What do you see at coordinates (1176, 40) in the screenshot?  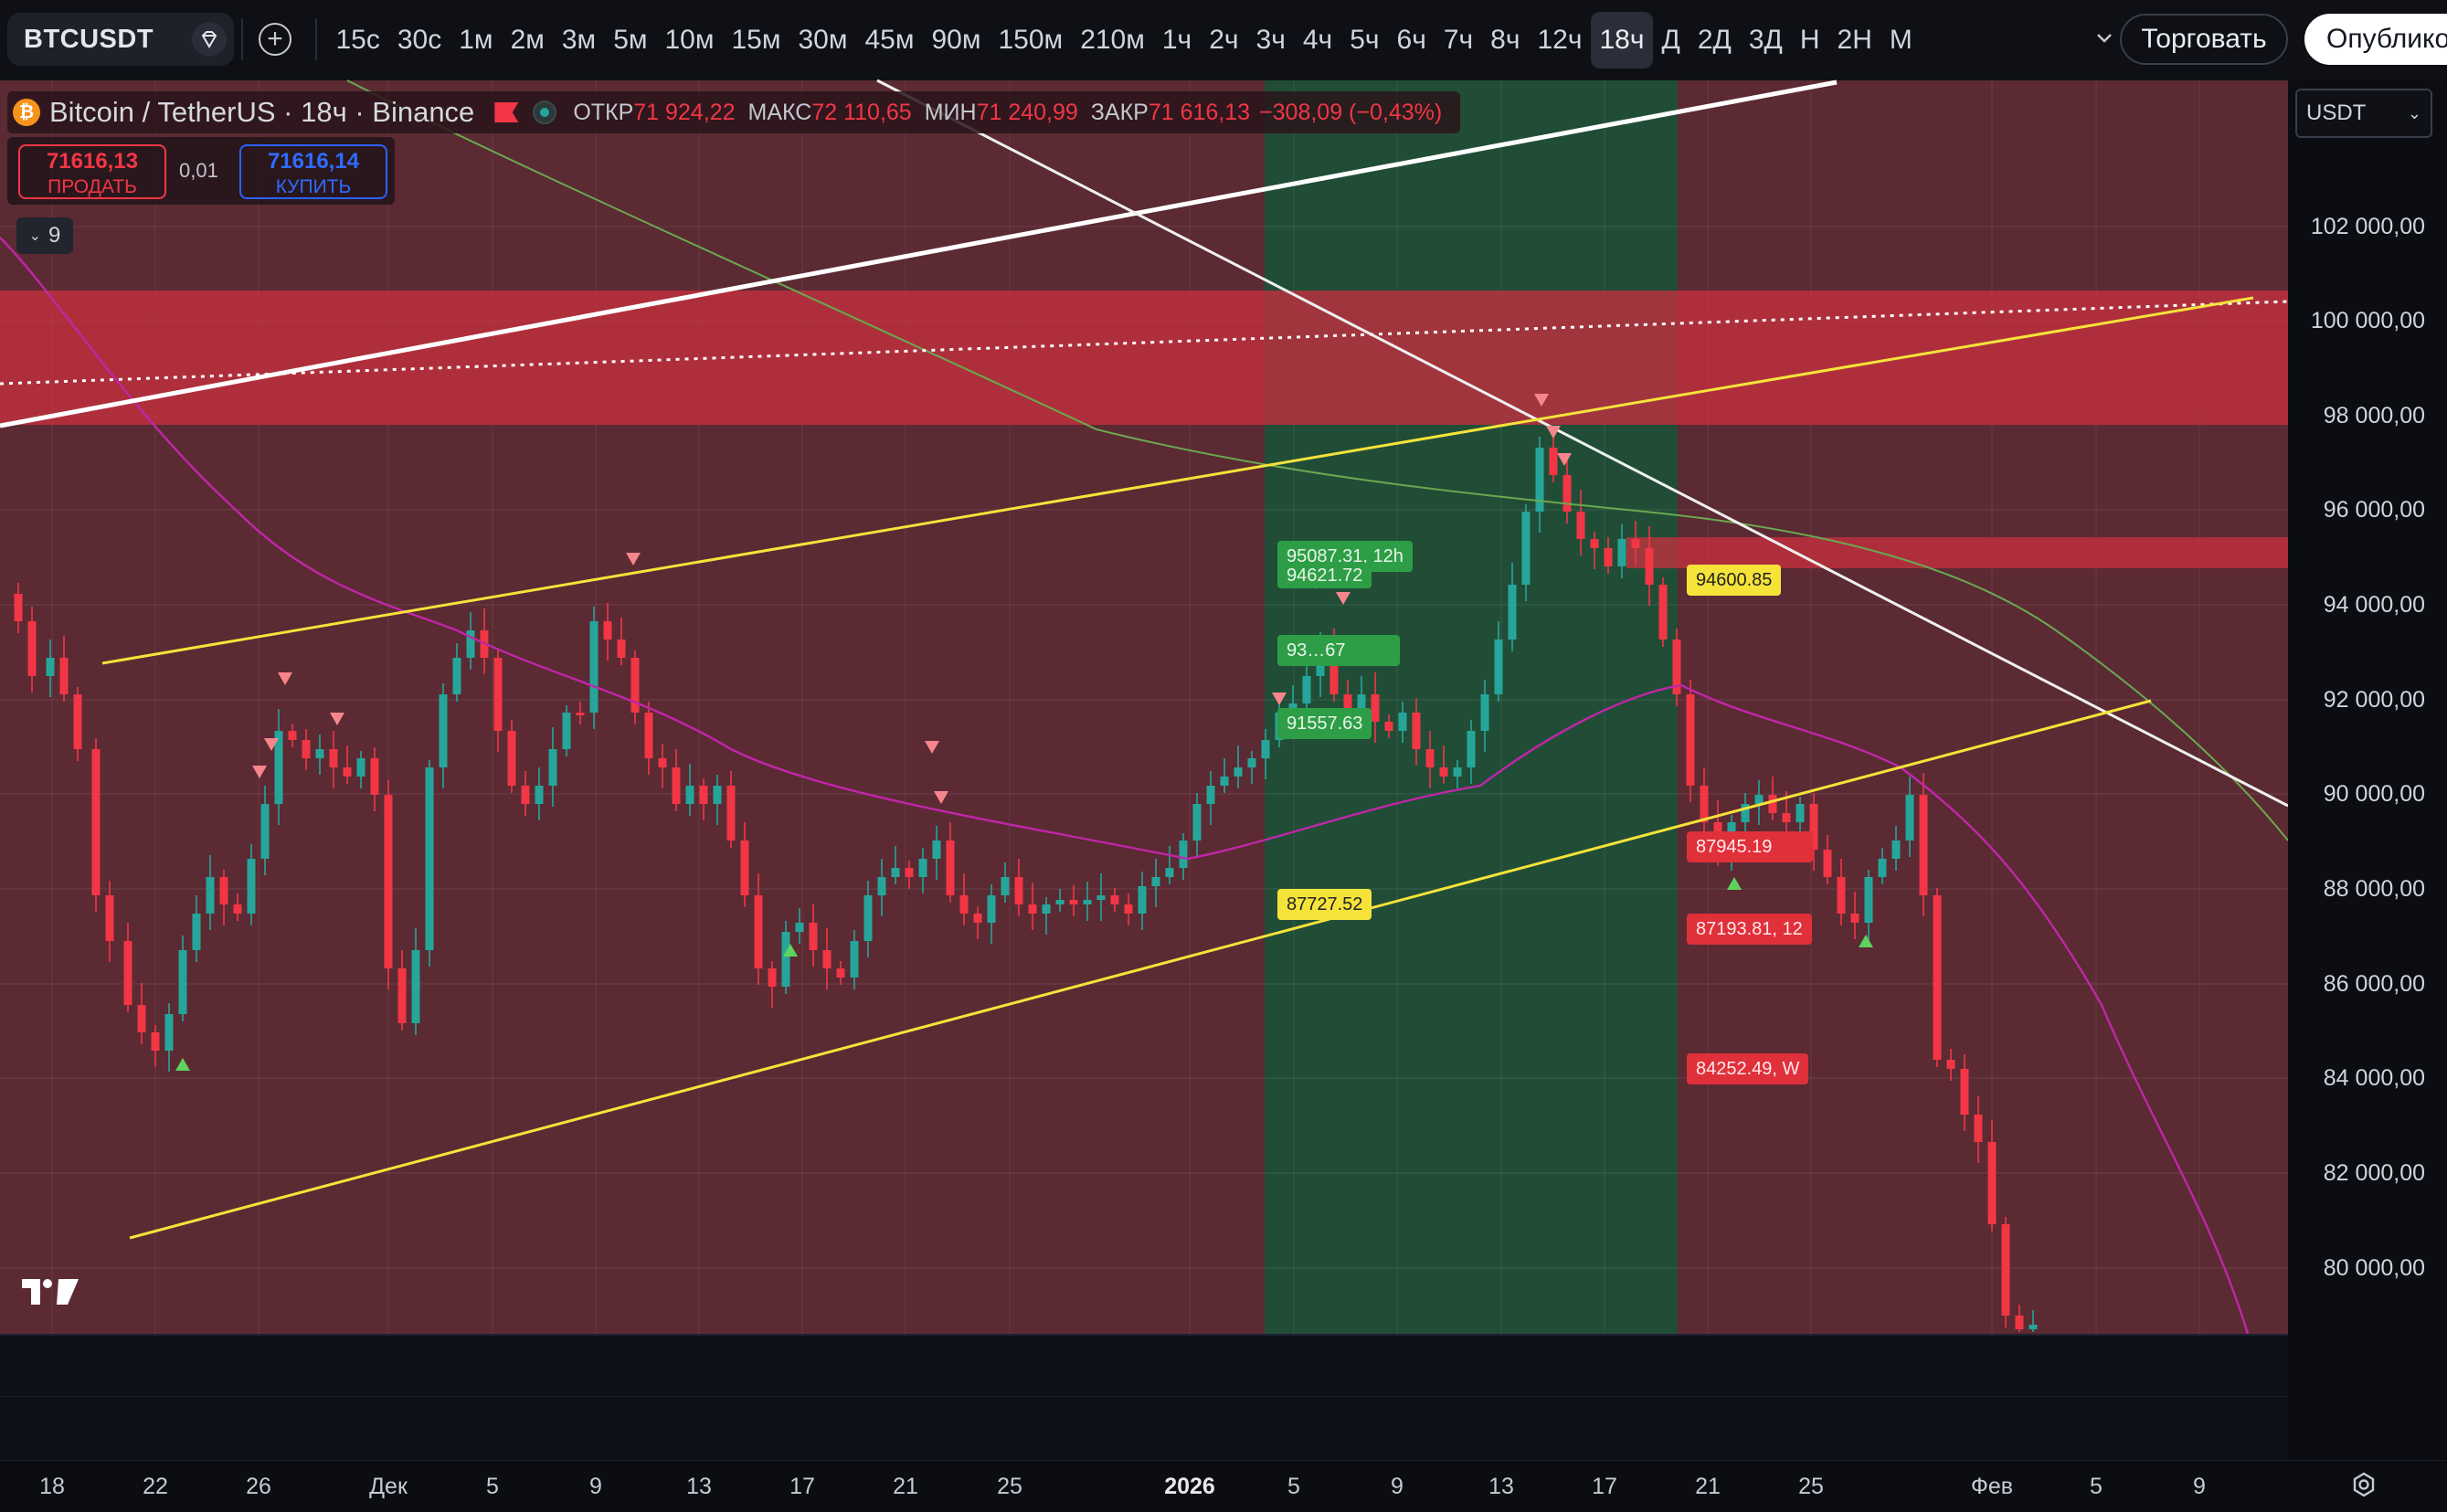 I see `interval-13: 1ч` at bounding box center [1176, 40].